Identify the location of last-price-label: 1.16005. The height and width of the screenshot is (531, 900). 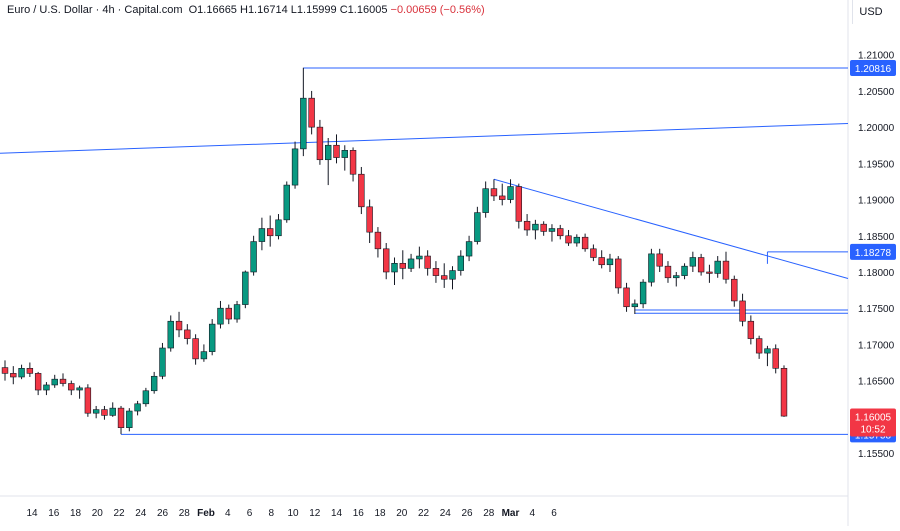
(873, 417).